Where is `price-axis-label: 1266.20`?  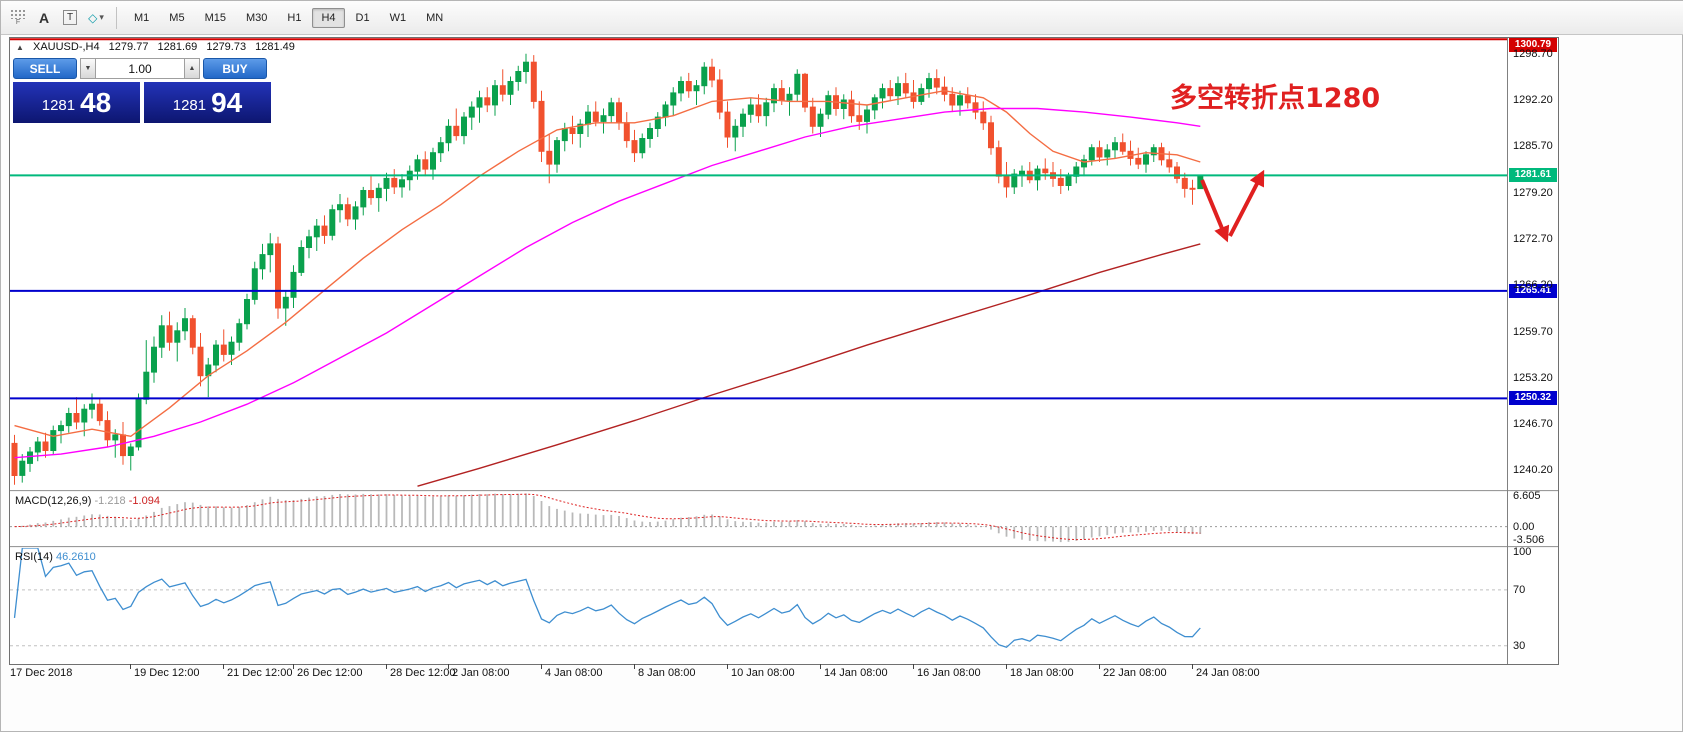 price-axis-label: 1266.20 is located at coordinates (1533, 285).